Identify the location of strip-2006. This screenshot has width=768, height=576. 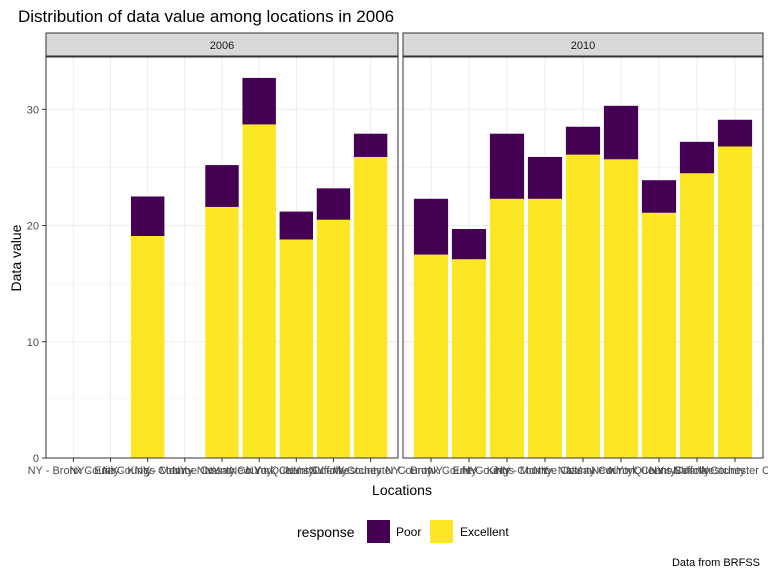
(222, 44).